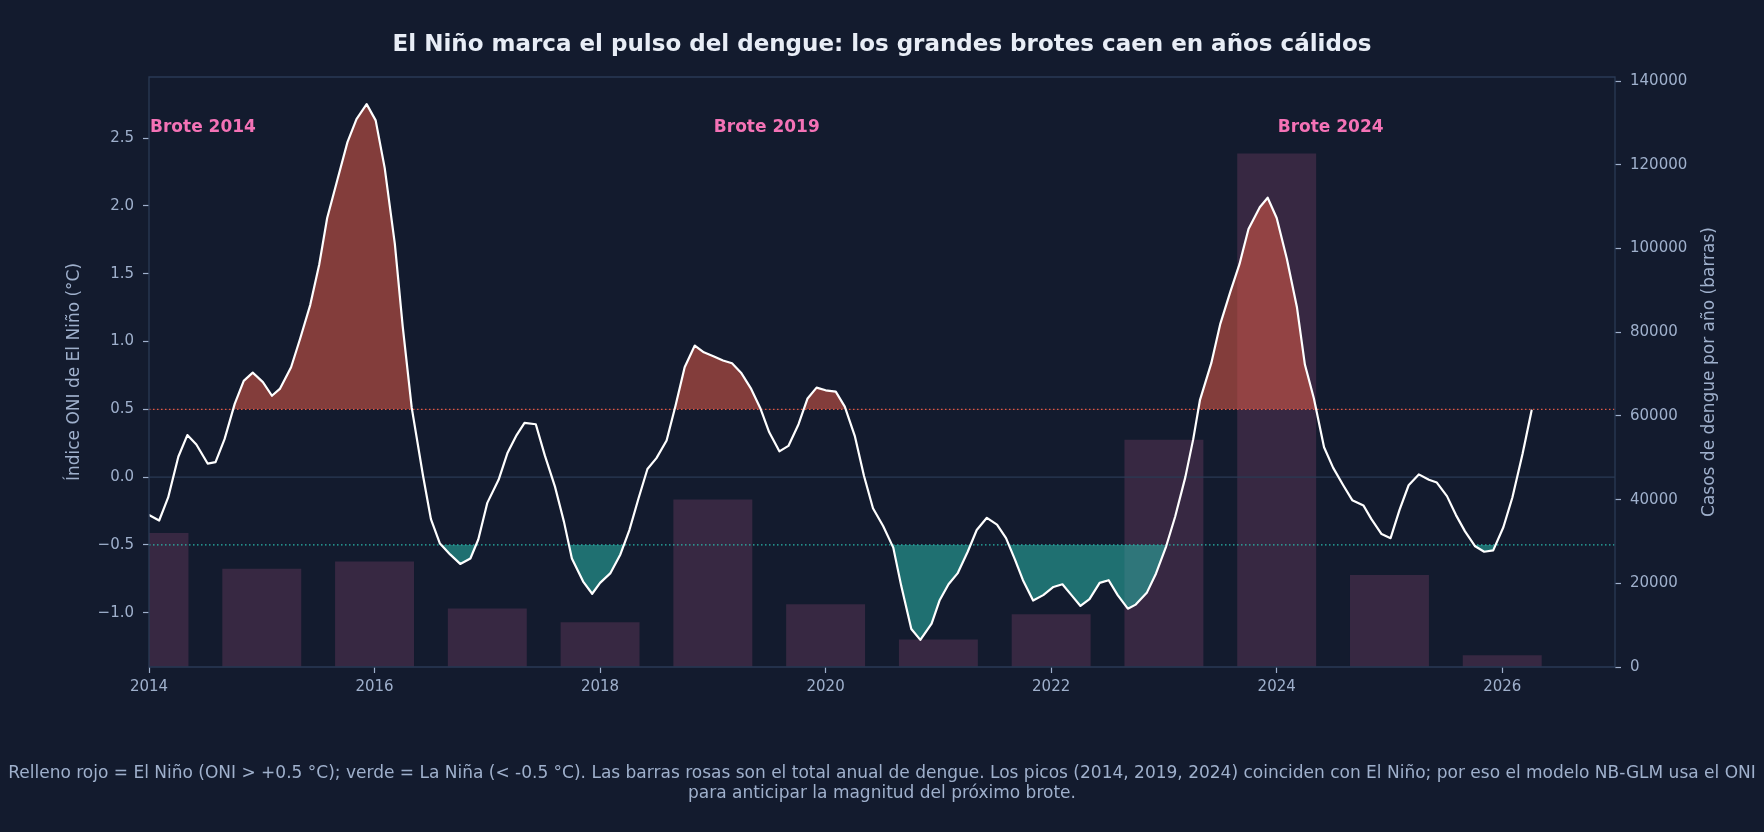 The image size is (1764, 832). I want to click on x-tick-label: 2026, so click(1502, 685).